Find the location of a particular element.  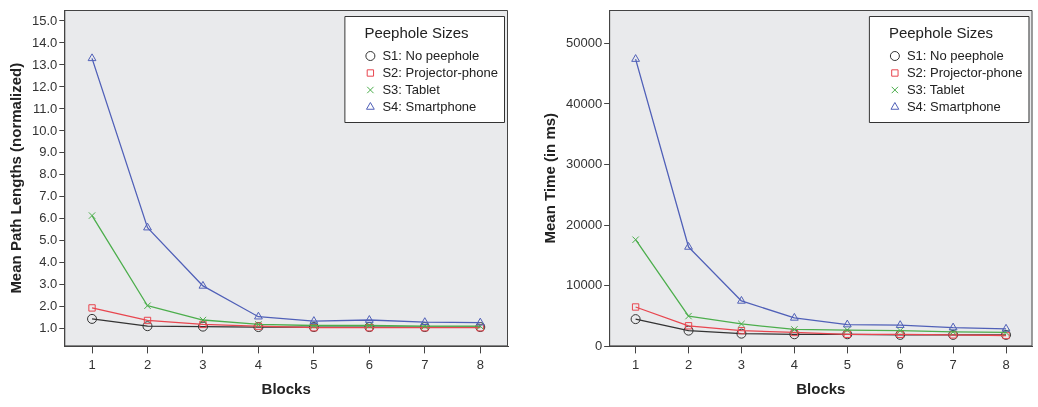

y-tick-label: 12.0 is located at coordinates (44, 86).